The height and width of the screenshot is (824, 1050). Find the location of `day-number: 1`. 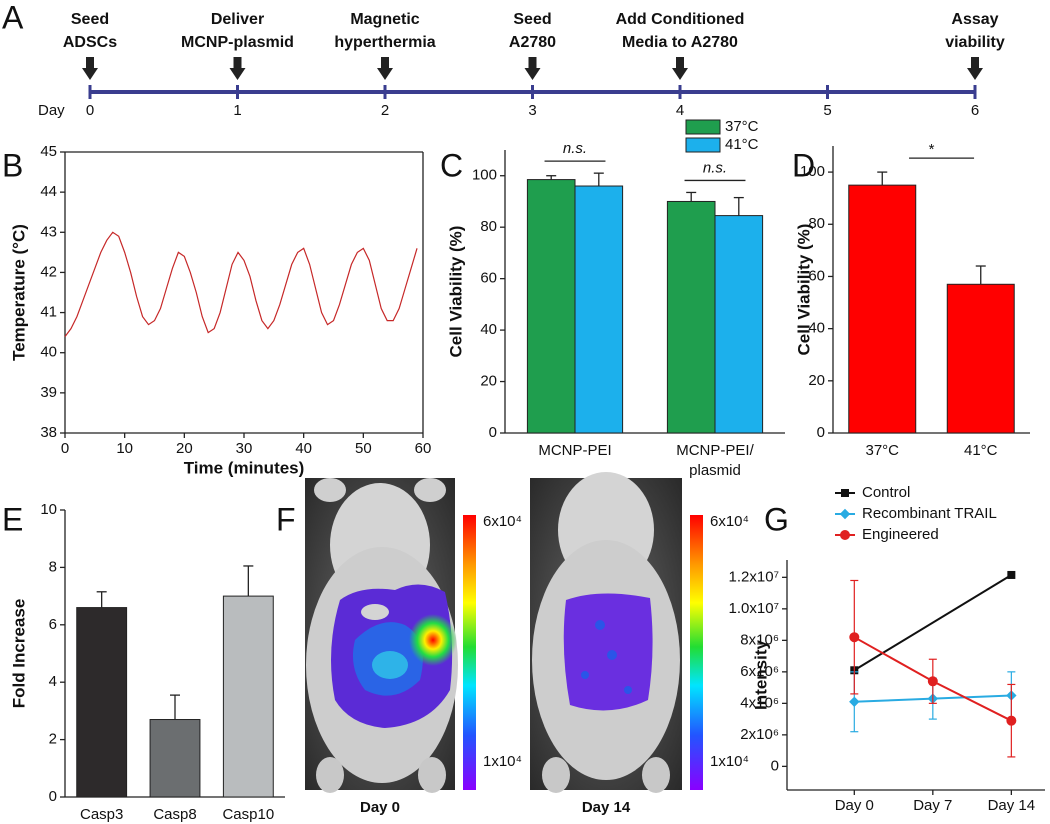

day-number: 1 is located at coordinates (237, 110).